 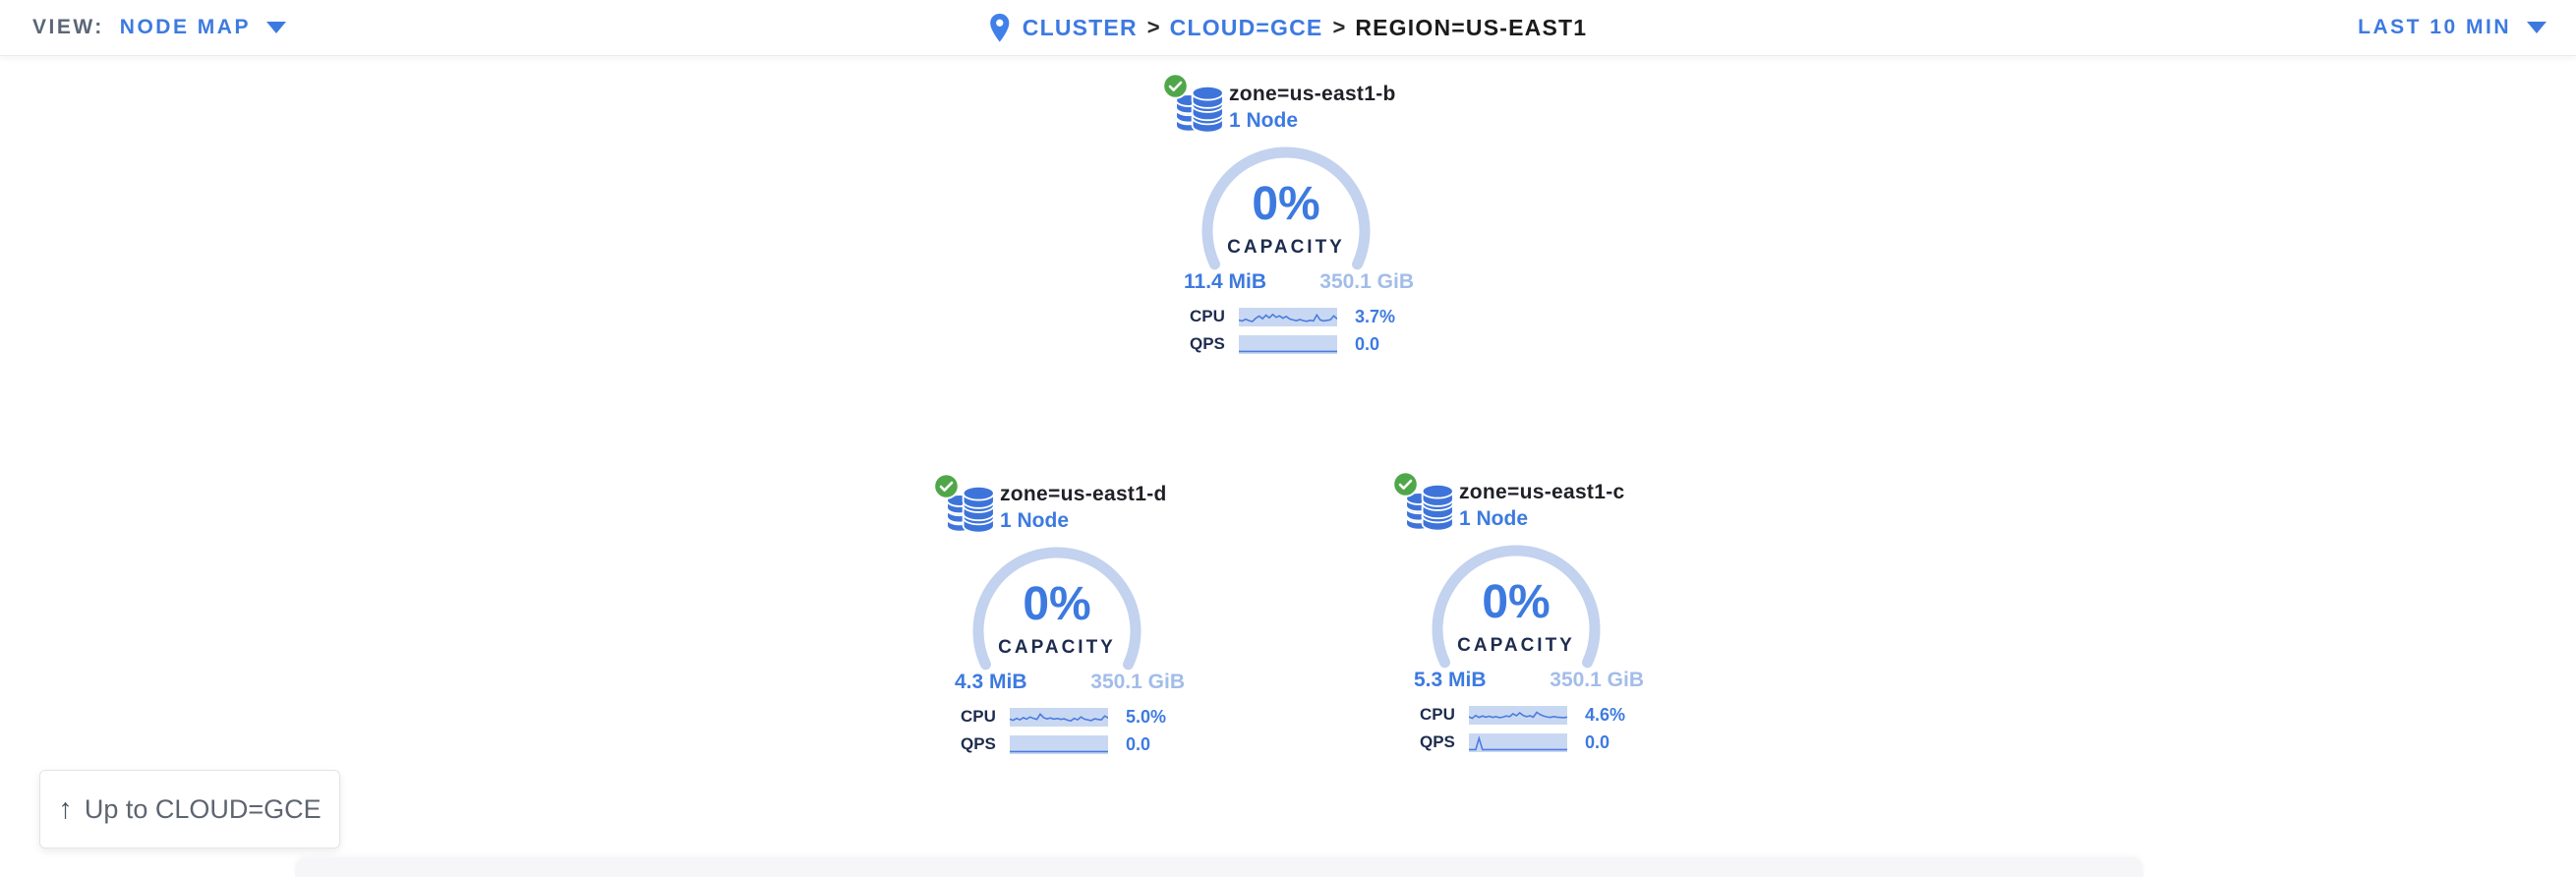 What do you see at coordinates (1471, 27) in the screenshot?
I see `breadcrumb-current: REGION=US-EAST1` at bounding box center [1471, 27].